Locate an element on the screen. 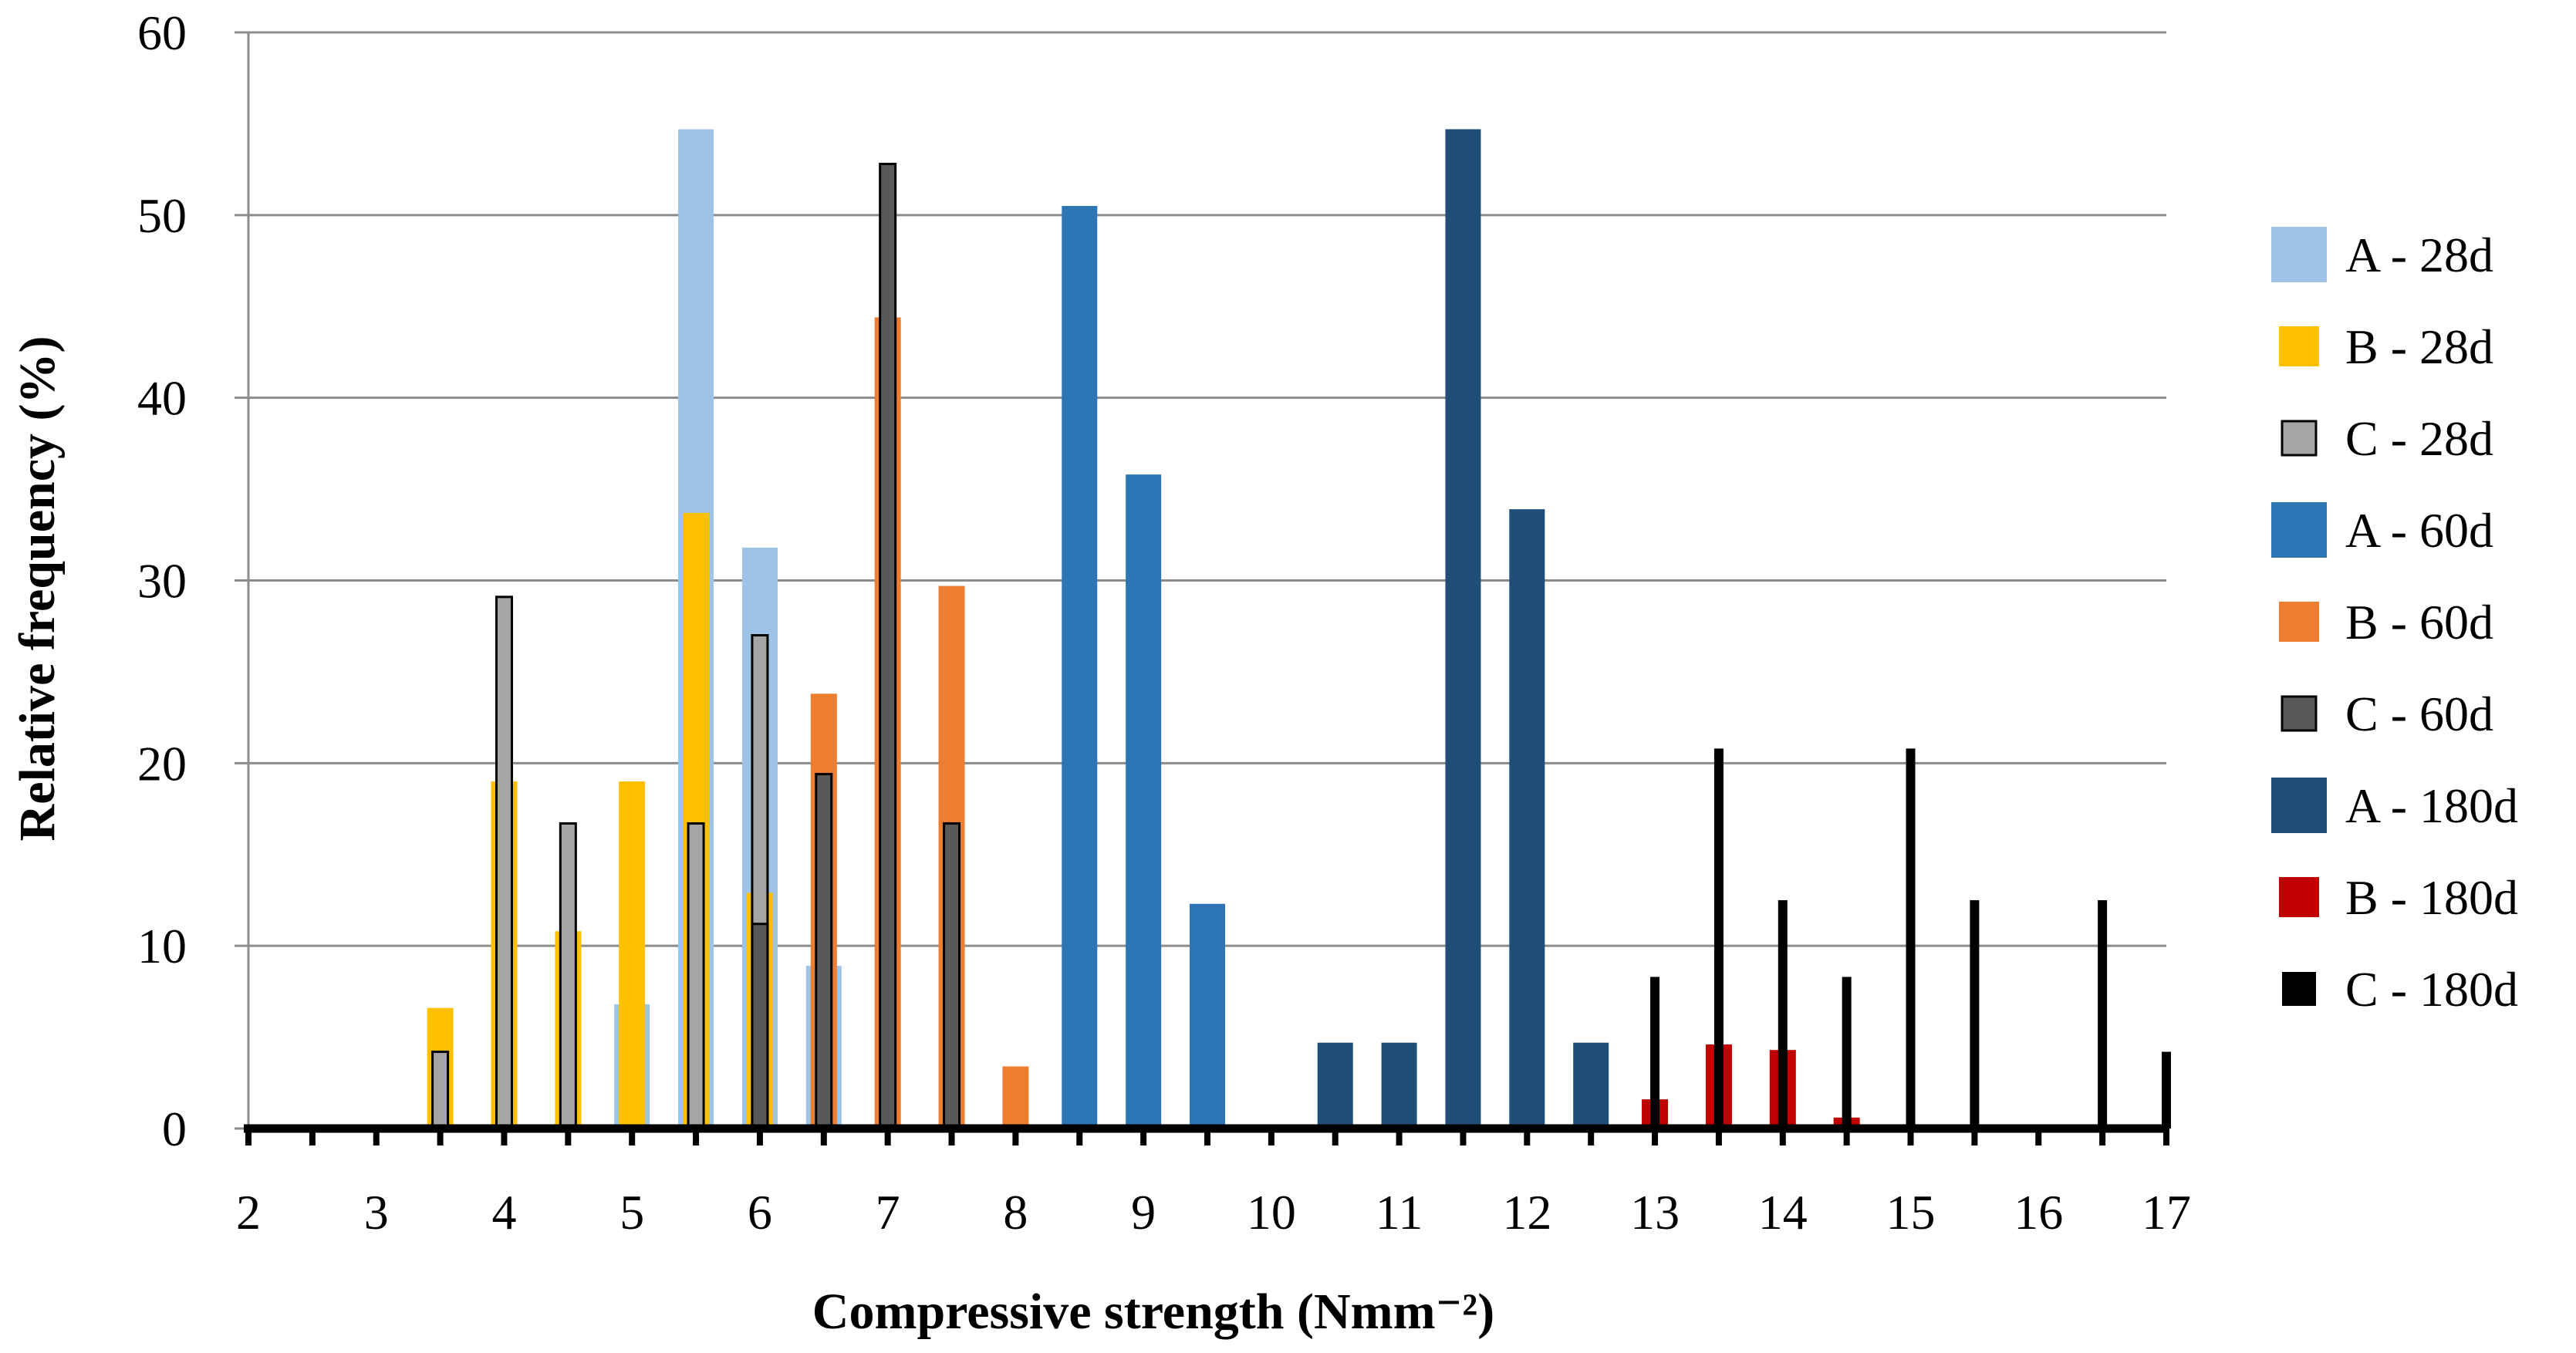  x-tick-label: 2 is located at coordinates (248, 1212).